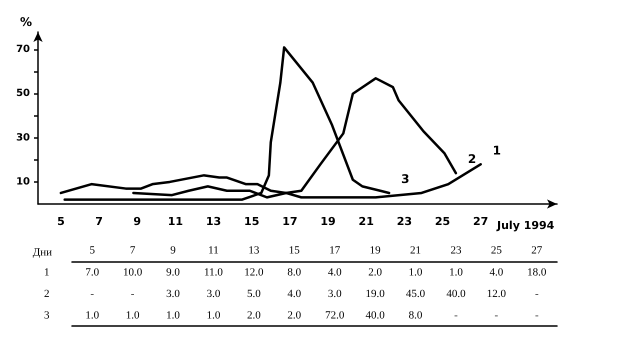  Describe the element at coordinates (214, 272) in the screenshot. I see `data-label: 11.0` at that location.